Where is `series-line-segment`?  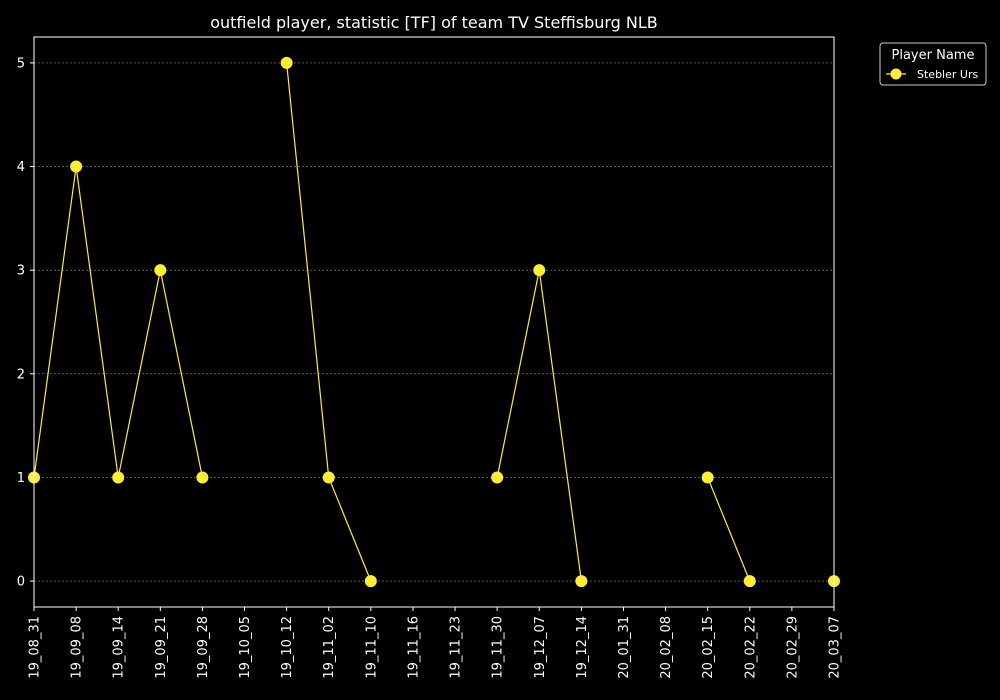
series-line-segment is located at coordinates (729, 529).